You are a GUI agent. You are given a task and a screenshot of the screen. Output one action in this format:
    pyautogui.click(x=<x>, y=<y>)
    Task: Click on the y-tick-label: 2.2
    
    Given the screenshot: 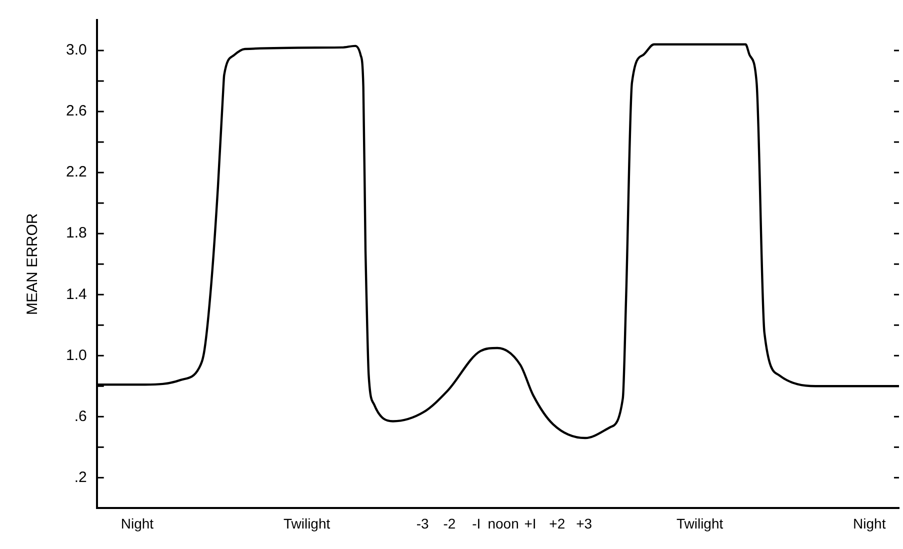 What is the action you would take?
    pyautogui.click(x=76, y=172)
    